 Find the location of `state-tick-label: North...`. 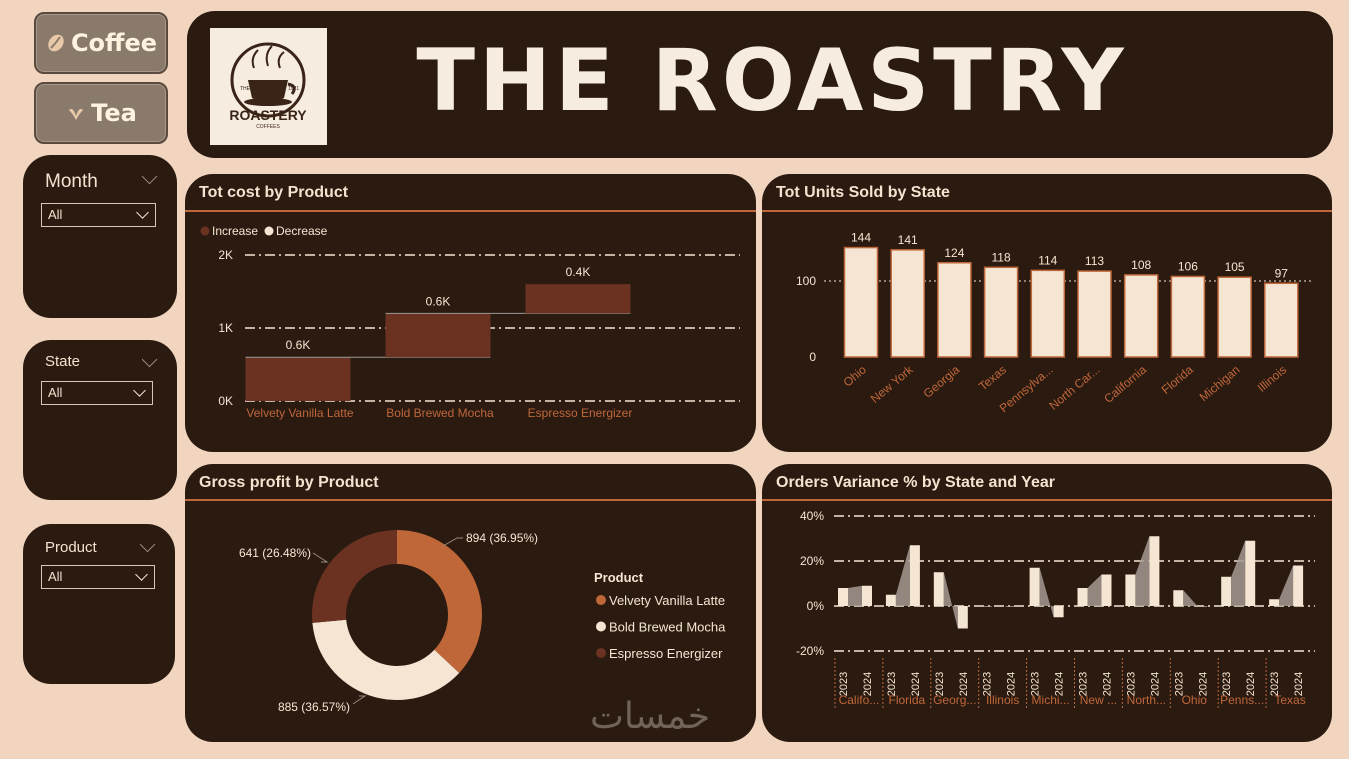

state-tick-label: North... is located at coordinates (1146, 700).